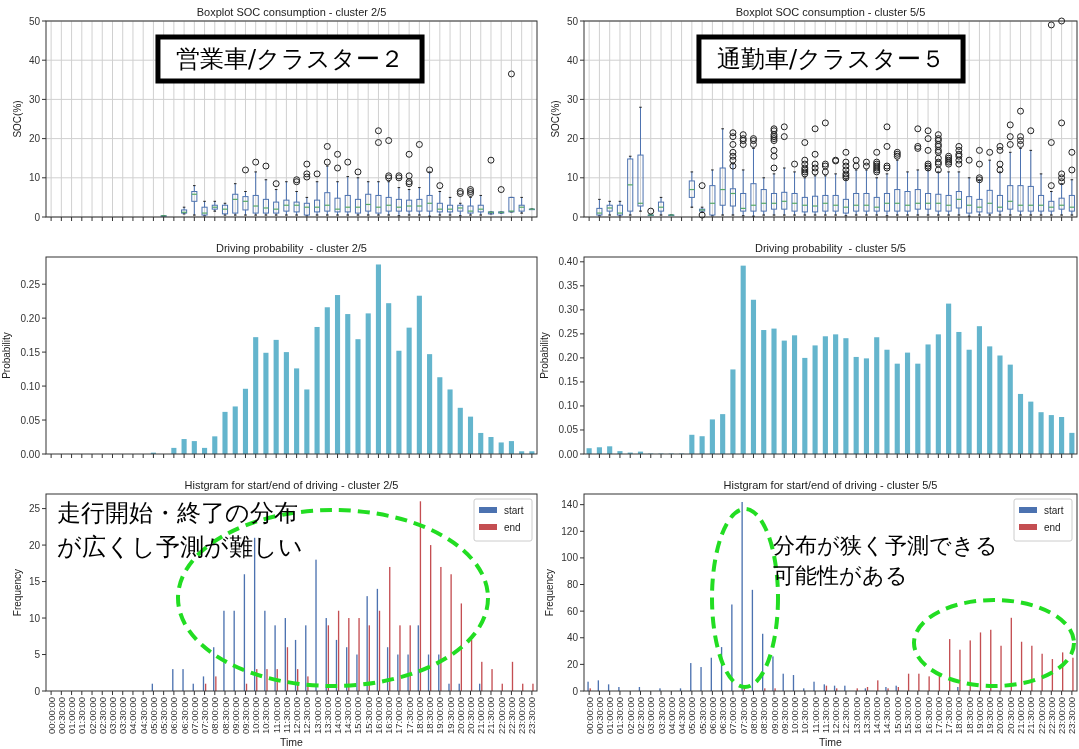  I want to click on y-axis-title: Probability, so click(6, 355).